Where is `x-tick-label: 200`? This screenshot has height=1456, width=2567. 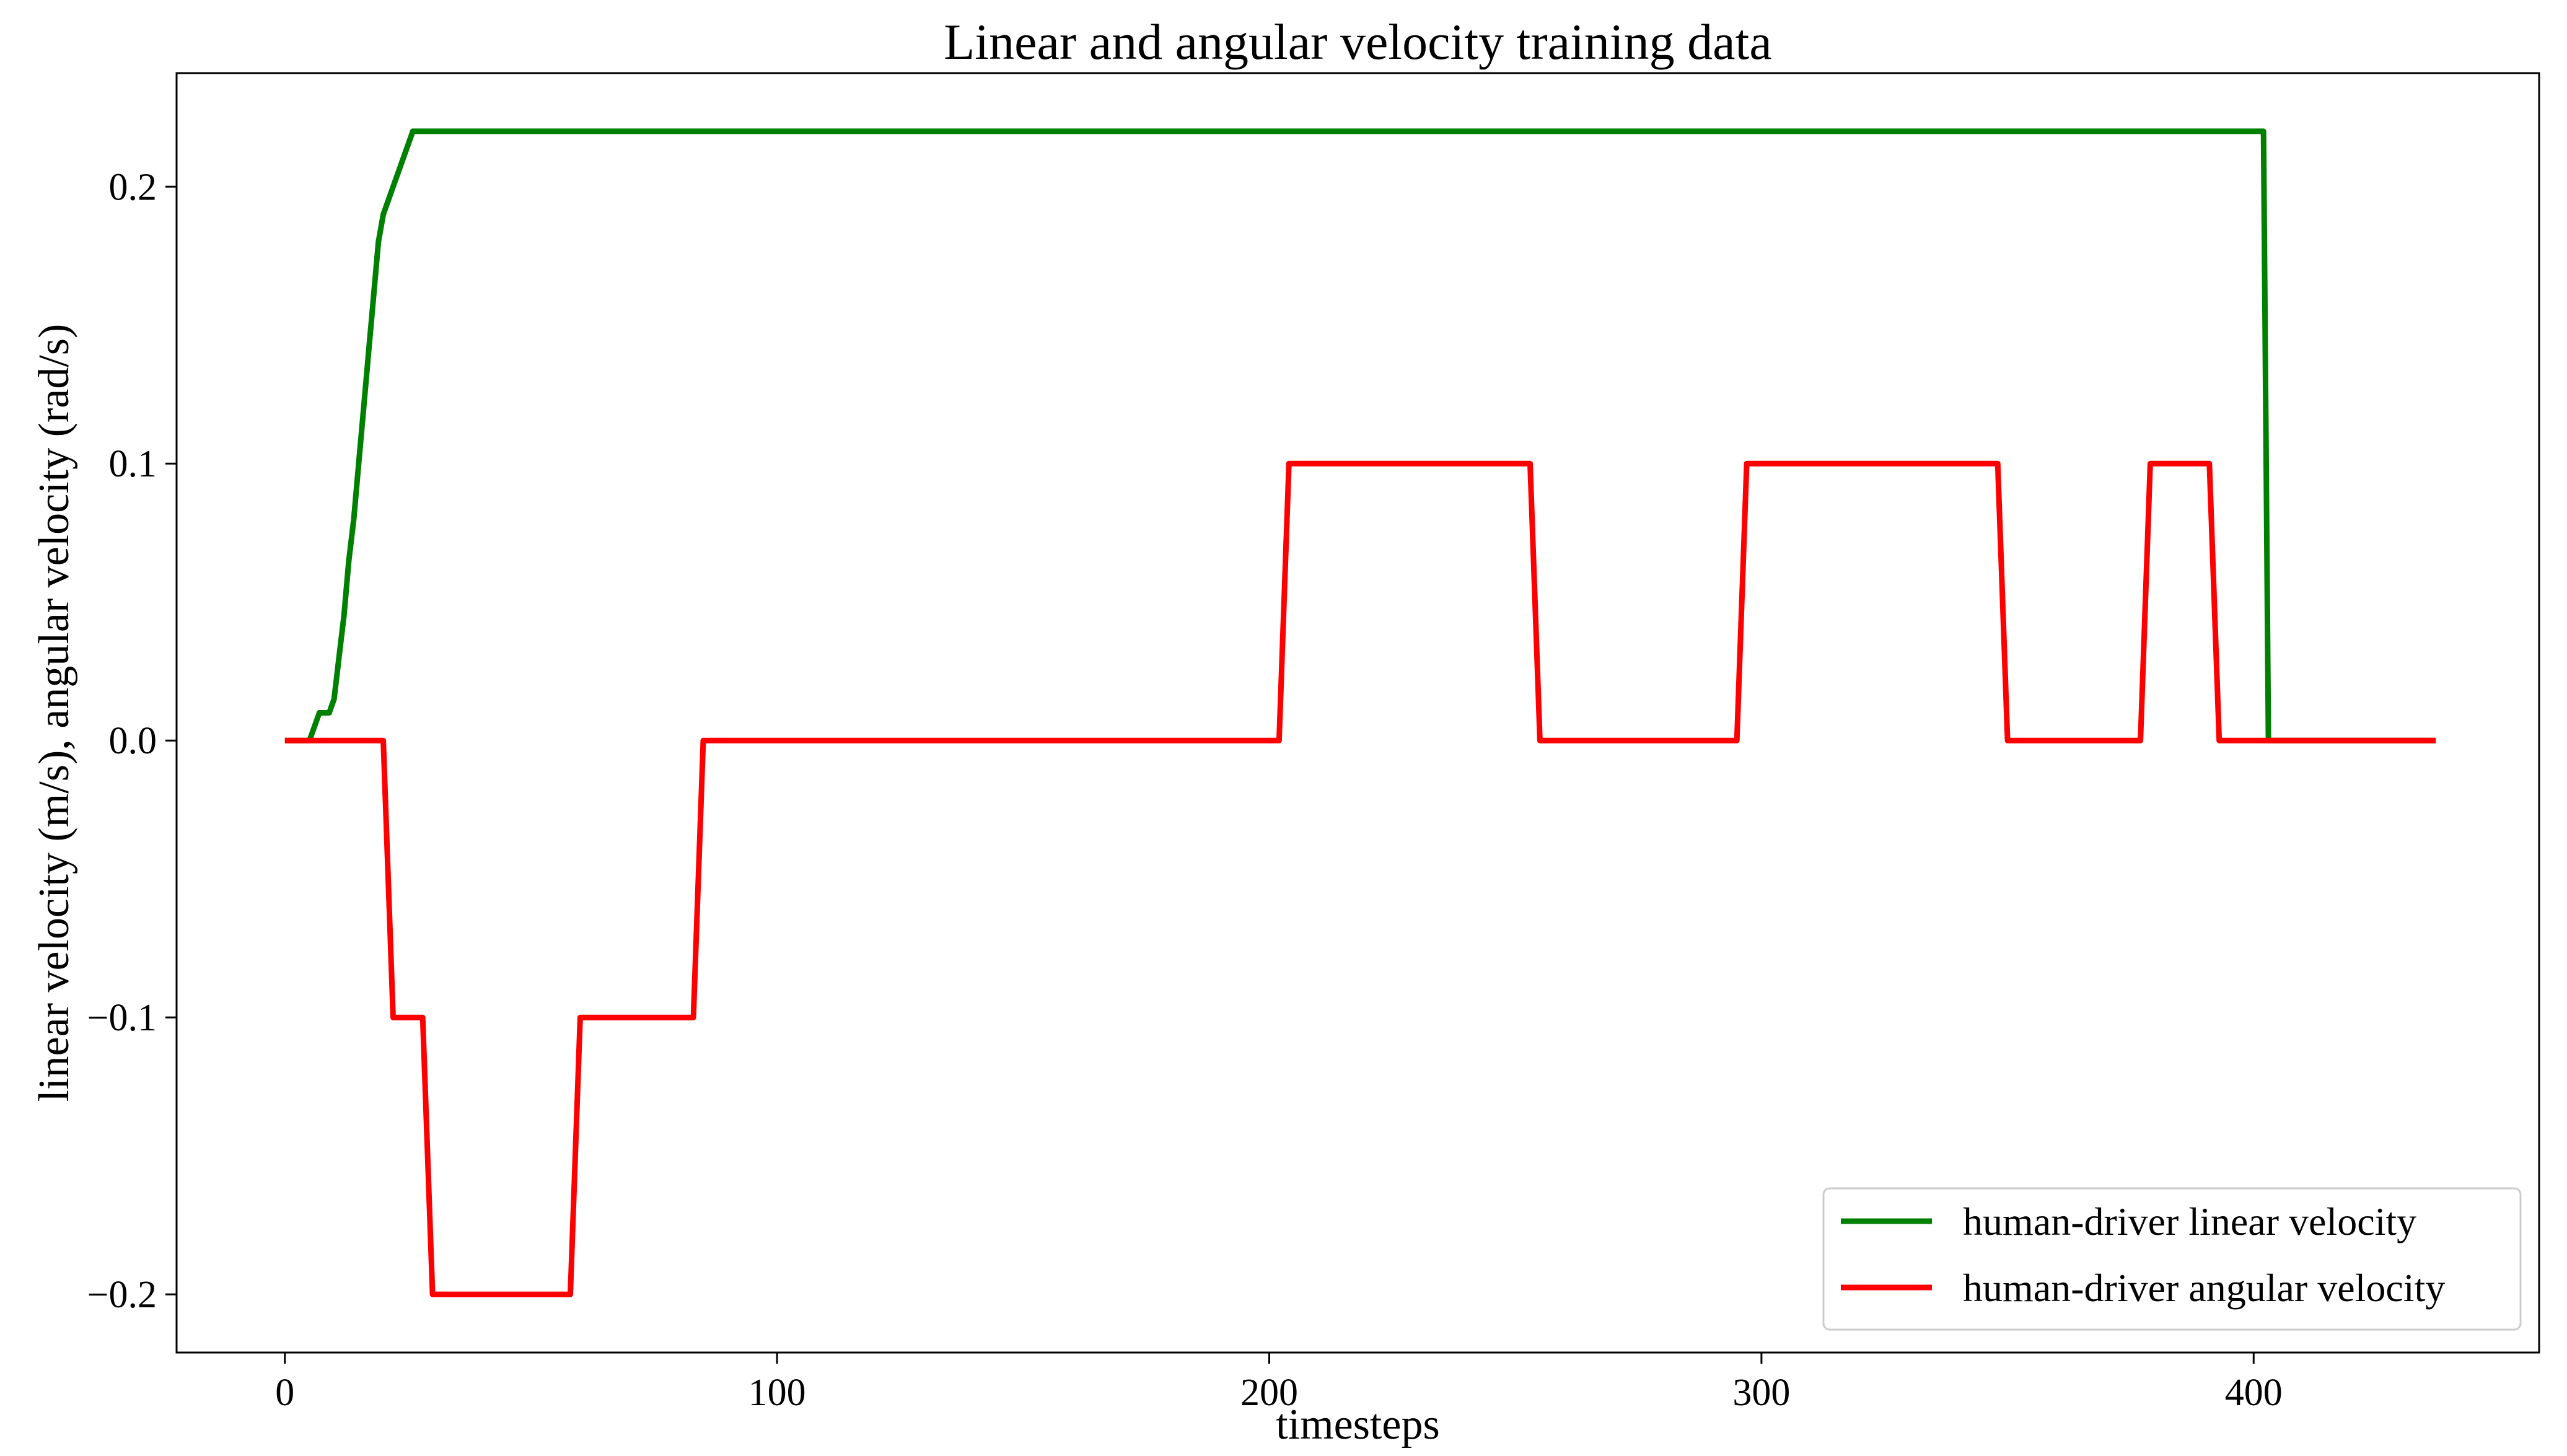 x-tick-label: 200 is located at coordinates (1269, 1393).